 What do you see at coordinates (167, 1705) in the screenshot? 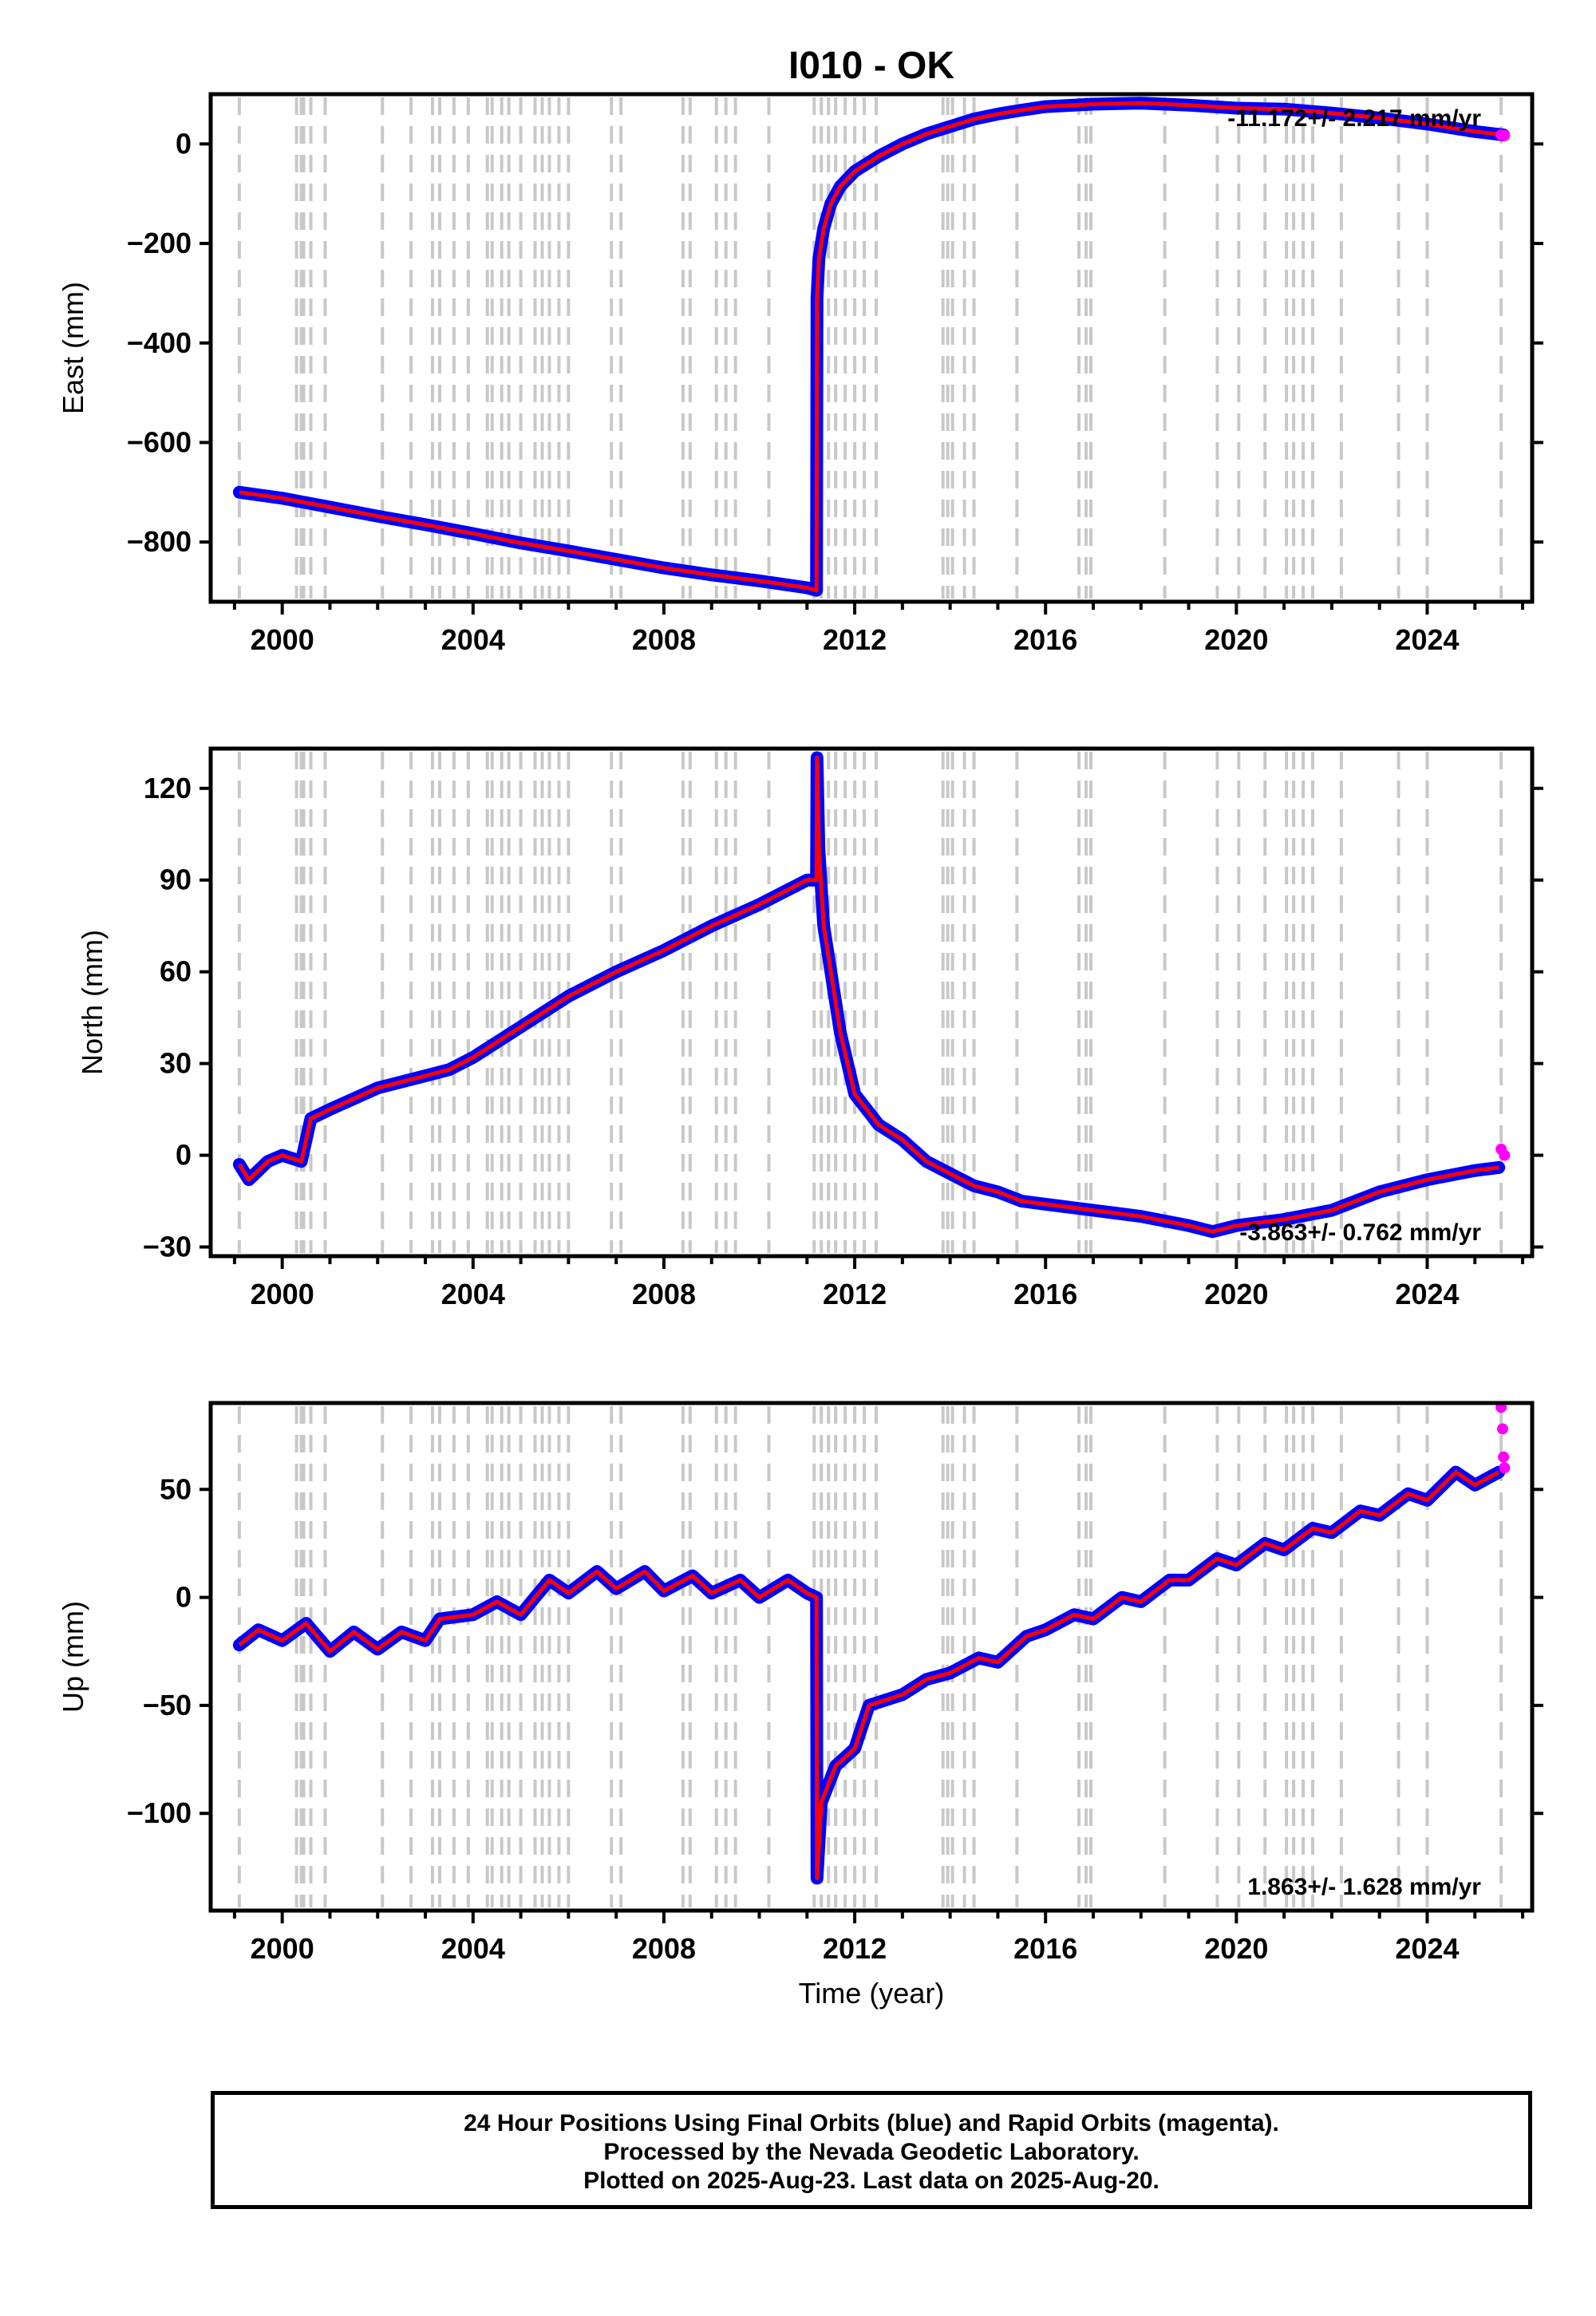
I see `y-tick-label: −50` at bounding box center [167, 1705].